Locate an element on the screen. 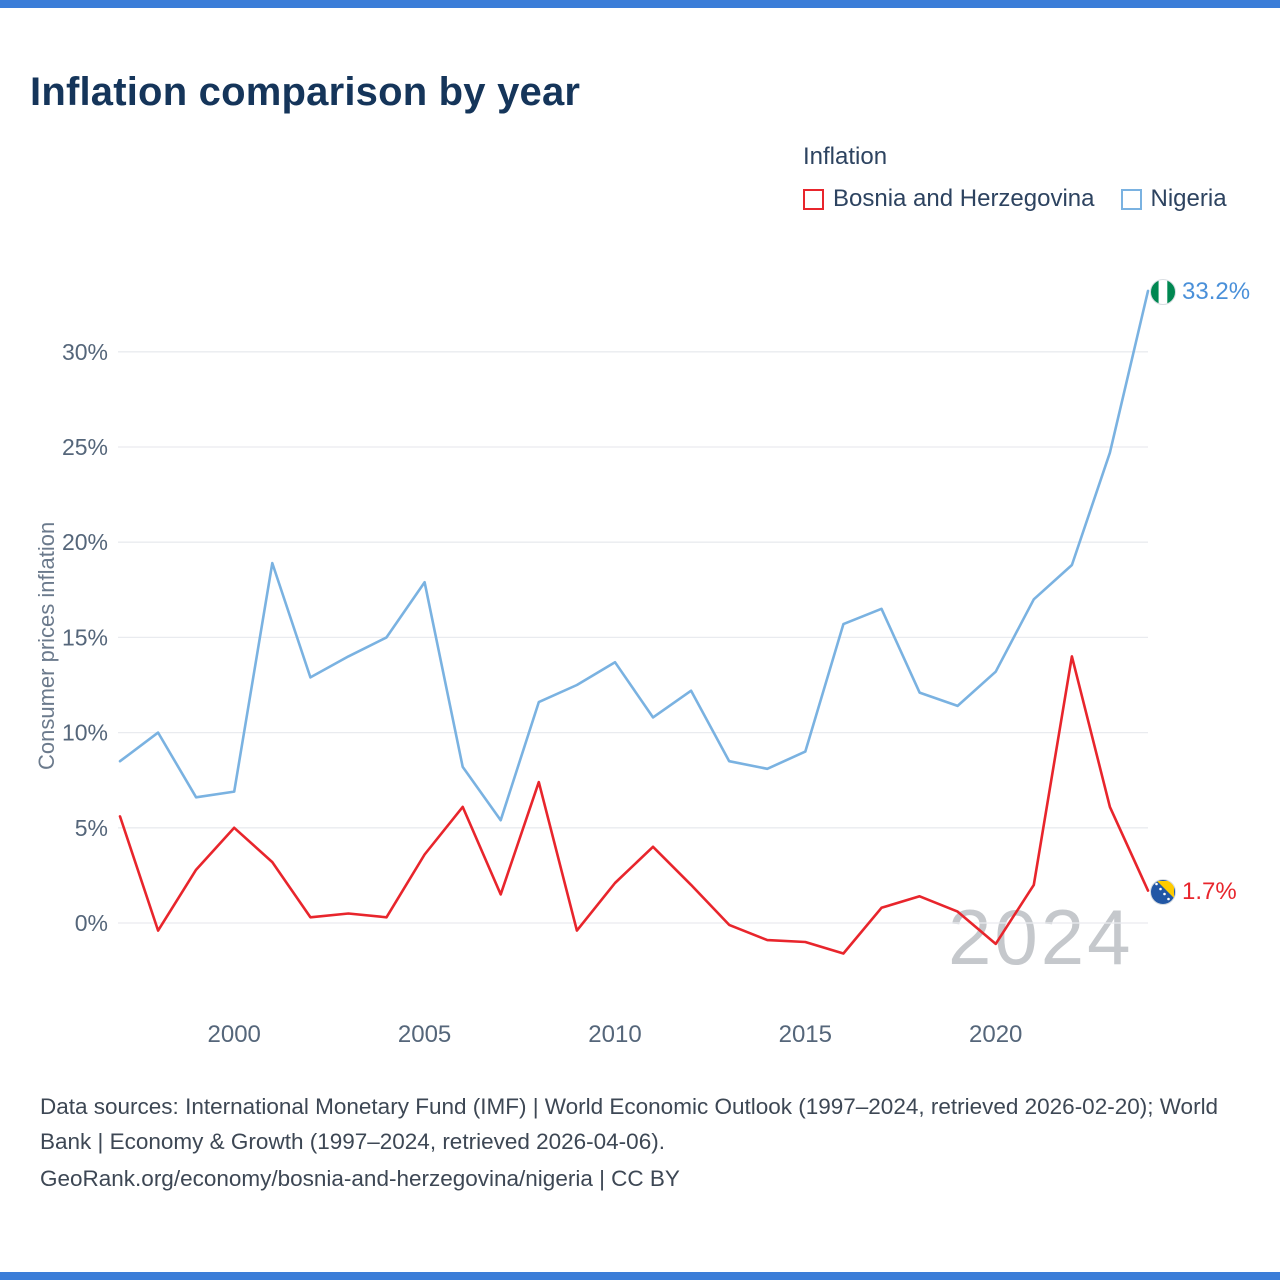 The image size is (1280, 1280). svg-text: 5% is located at coordinates (91, 828).